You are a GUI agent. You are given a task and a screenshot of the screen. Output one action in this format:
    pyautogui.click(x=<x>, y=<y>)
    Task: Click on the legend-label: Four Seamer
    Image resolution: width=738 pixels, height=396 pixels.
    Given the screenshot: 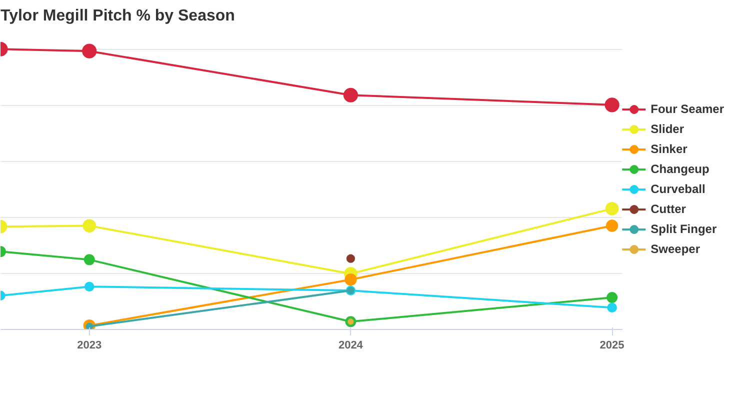 What is the action you would take?
    pyautogui.click(x=687, y=109)
    